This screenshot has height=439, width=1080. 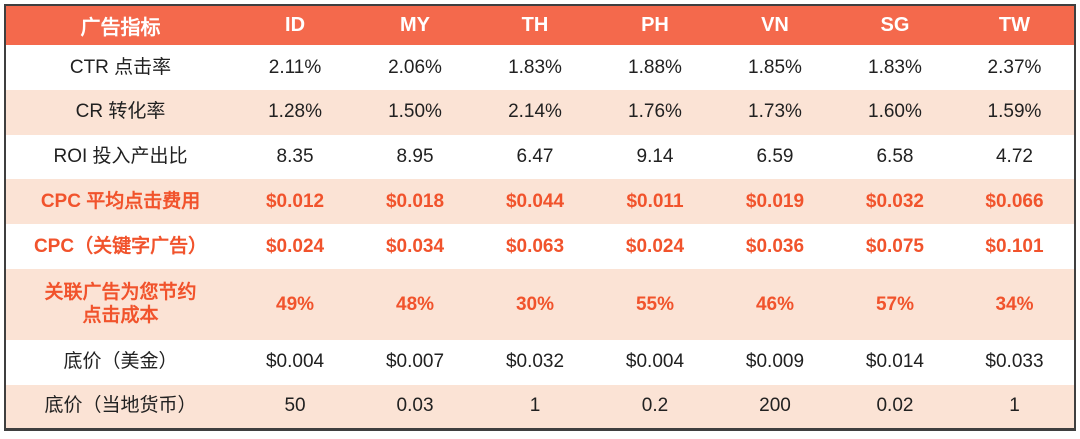 I want to click on data-cell: 2.11%, so click(x=295, y=67).